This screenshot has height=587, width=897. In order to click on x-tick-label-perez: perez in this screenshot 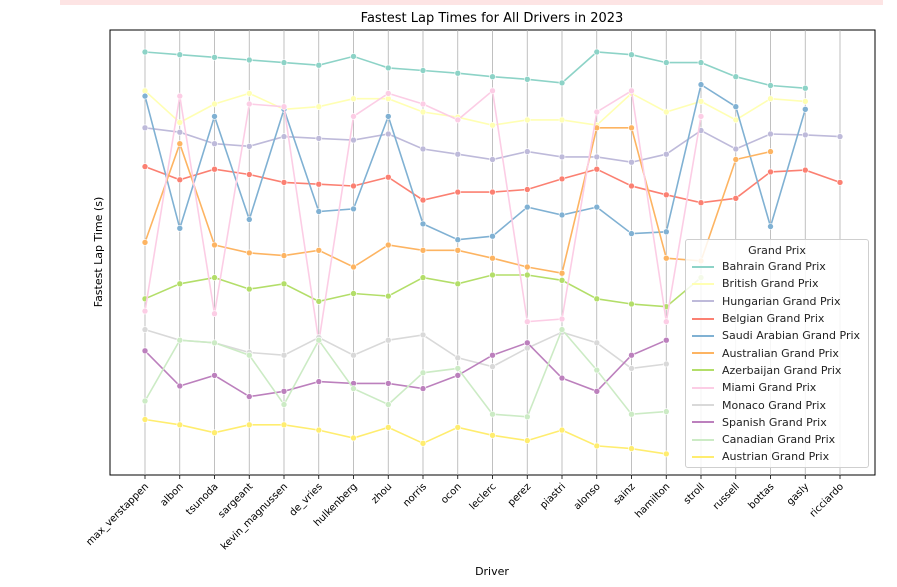, I will do `click(519, 494)`.